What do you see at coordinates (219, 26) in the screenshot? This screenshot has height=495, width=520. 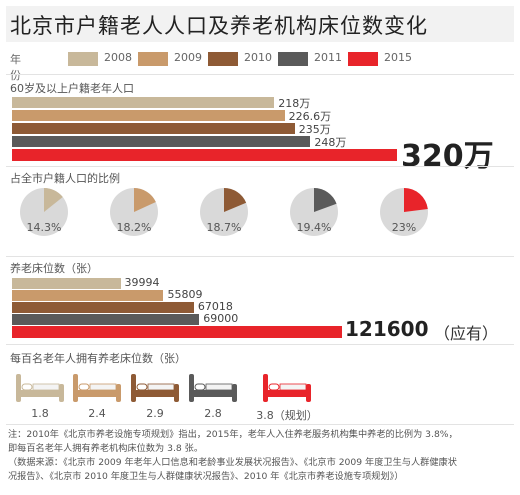 I see `chart-title: 北京市户籍老人人口及养老机构床位数变化` at bounding box center [219, 26].